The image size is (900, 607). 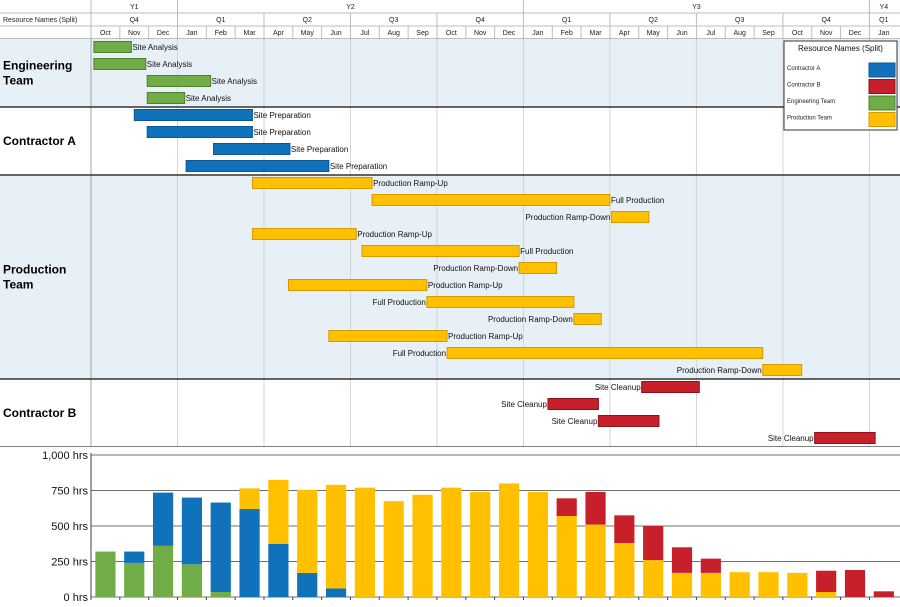 What do you see at coordinates (220, 20) in the screenshot?
I see `quarter-label-1: Q1` at bounding box center [220, 20].